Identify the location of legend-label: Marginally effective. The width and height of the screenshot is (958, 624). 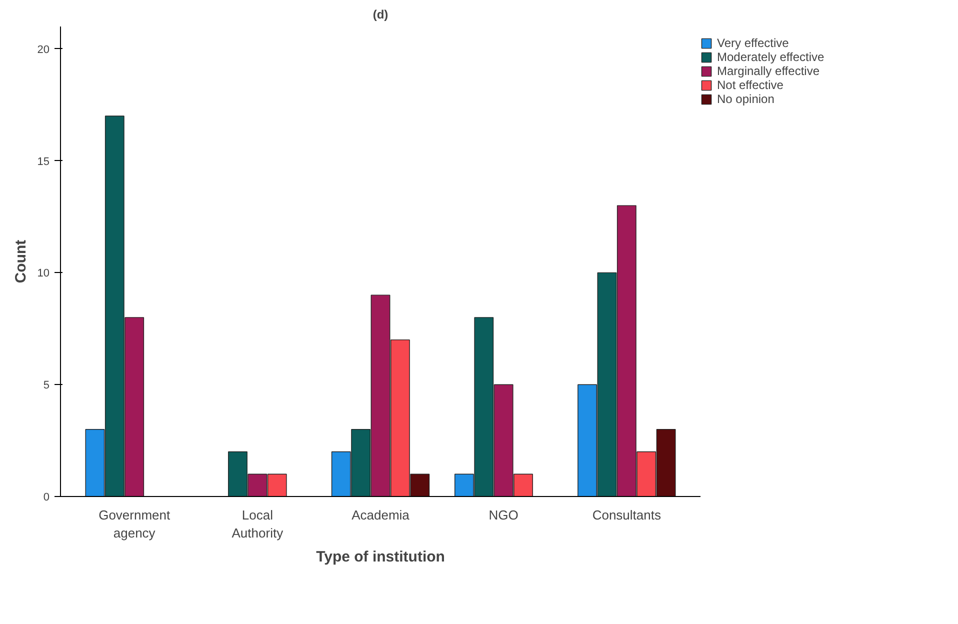
(768, 71).